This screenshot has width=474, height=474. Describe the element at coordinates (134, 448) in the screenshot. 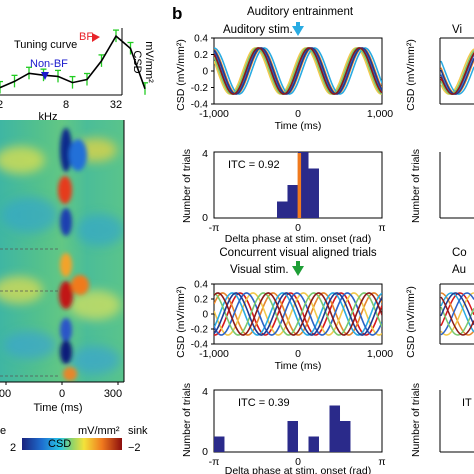

I see `colorbar-right-value: −2` at that location.